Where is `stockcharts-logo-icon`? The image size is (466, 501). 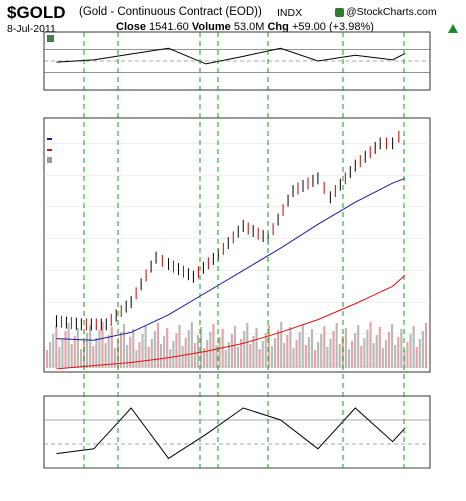
stockcharts-logo-icon is located at coordinates (339, 12).